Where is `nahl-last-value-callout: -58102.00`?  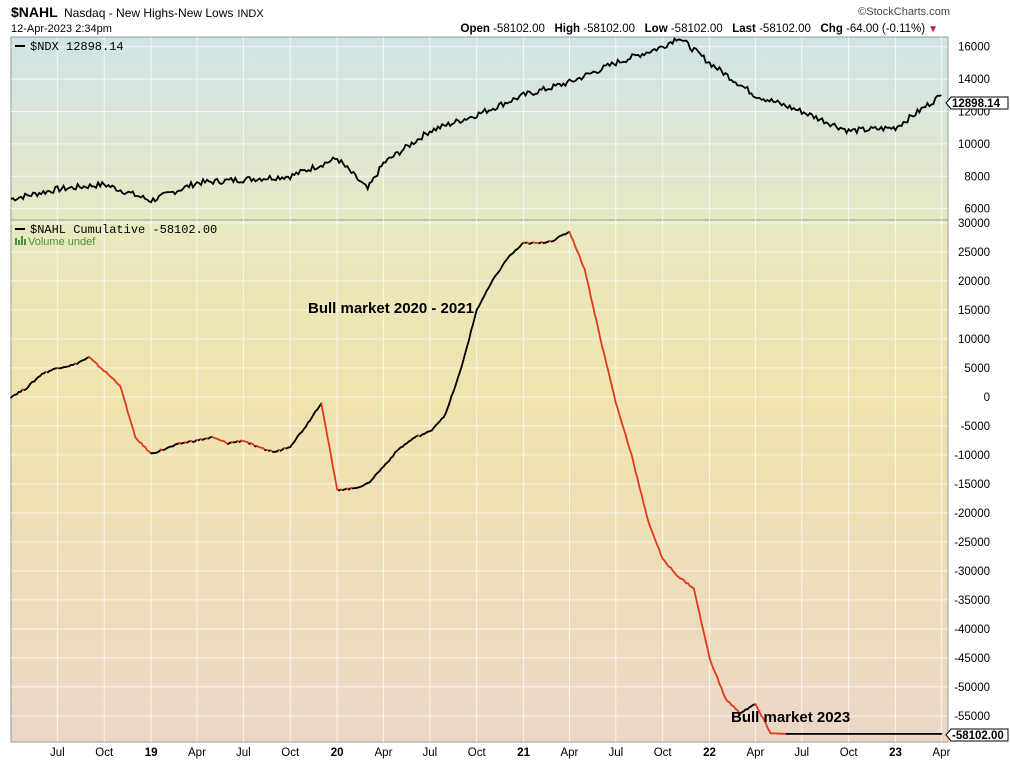
nahl-last-value-callout: -58102.00 is located at coordinates (977, 735).